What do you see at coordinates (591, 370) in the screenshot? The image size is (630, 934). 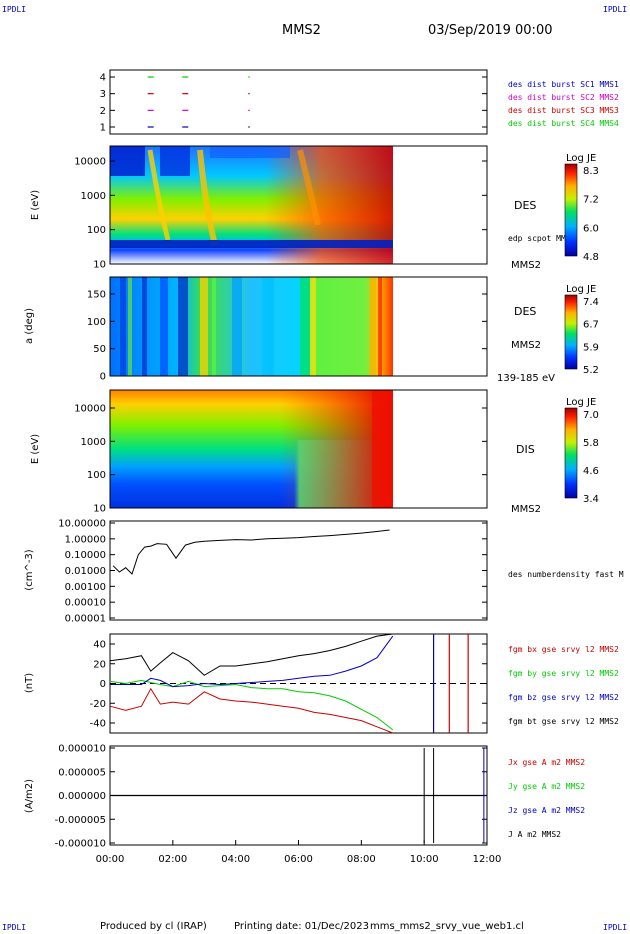 I see `colorbar-tick-label: 5.2` at bounding box center [591, 370].